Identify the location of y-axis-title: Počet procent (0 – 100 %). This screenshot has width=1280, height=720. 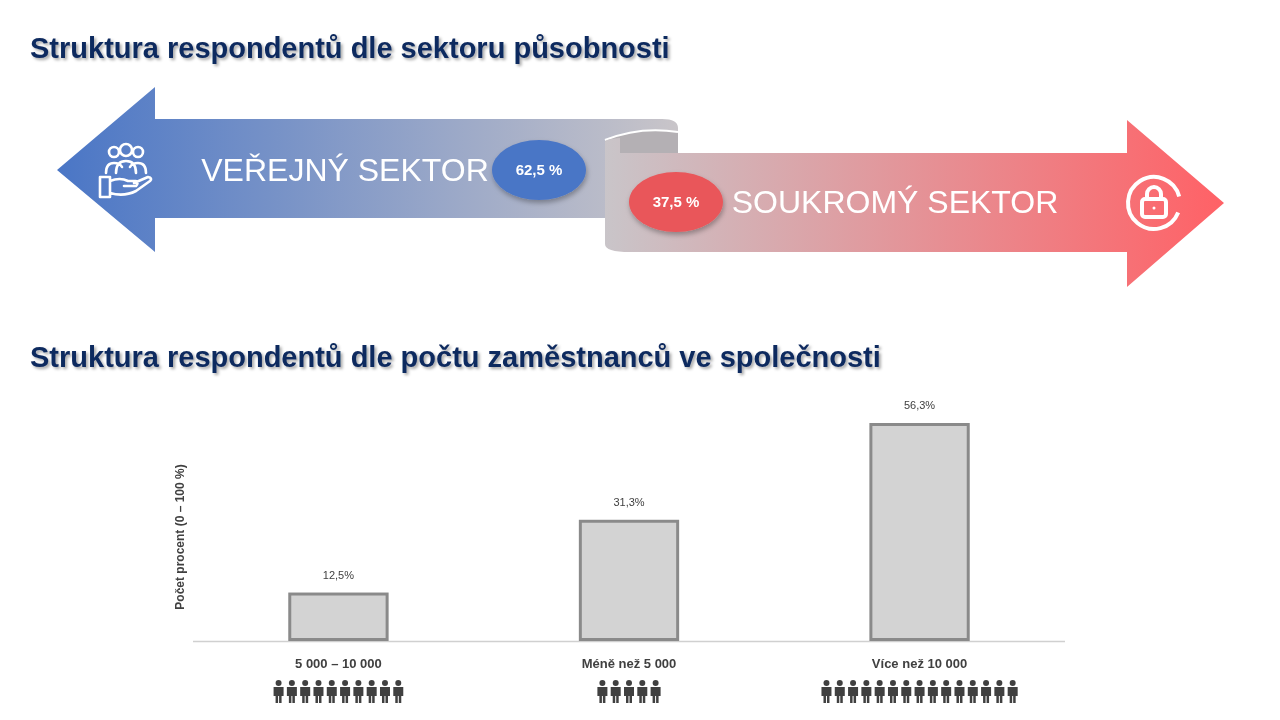
(180, 537).